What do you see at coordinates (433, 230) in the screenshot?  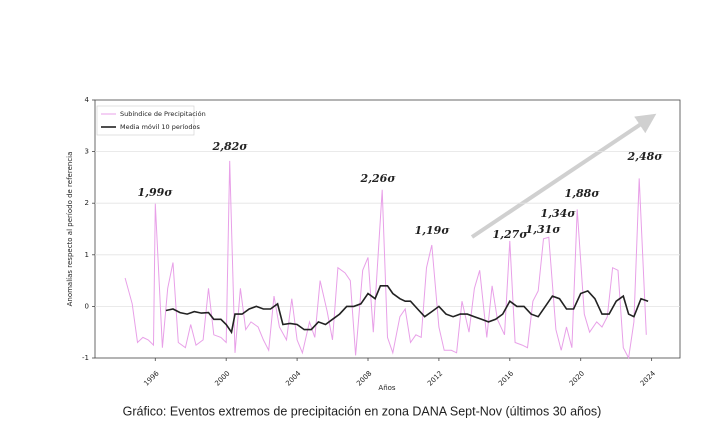 I see `annotation: 1,19σ` at bounding box center [433, 230].